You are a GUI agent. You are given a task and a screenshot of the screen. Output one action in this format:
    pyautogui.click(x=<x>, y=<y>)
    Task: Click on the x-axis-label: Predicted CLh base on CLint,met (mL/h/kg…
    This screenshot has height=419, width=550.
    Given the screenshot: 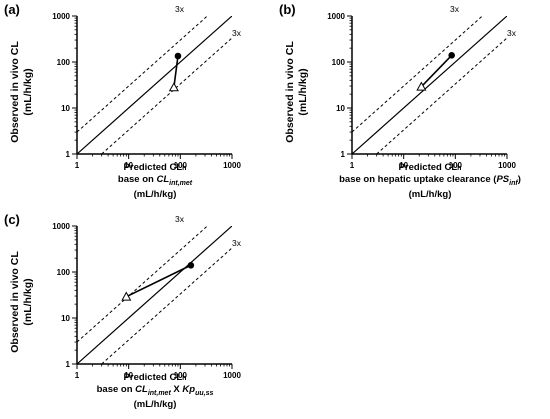 What is the action you would take?
    pyautogui.click(x=155, y=181)
    